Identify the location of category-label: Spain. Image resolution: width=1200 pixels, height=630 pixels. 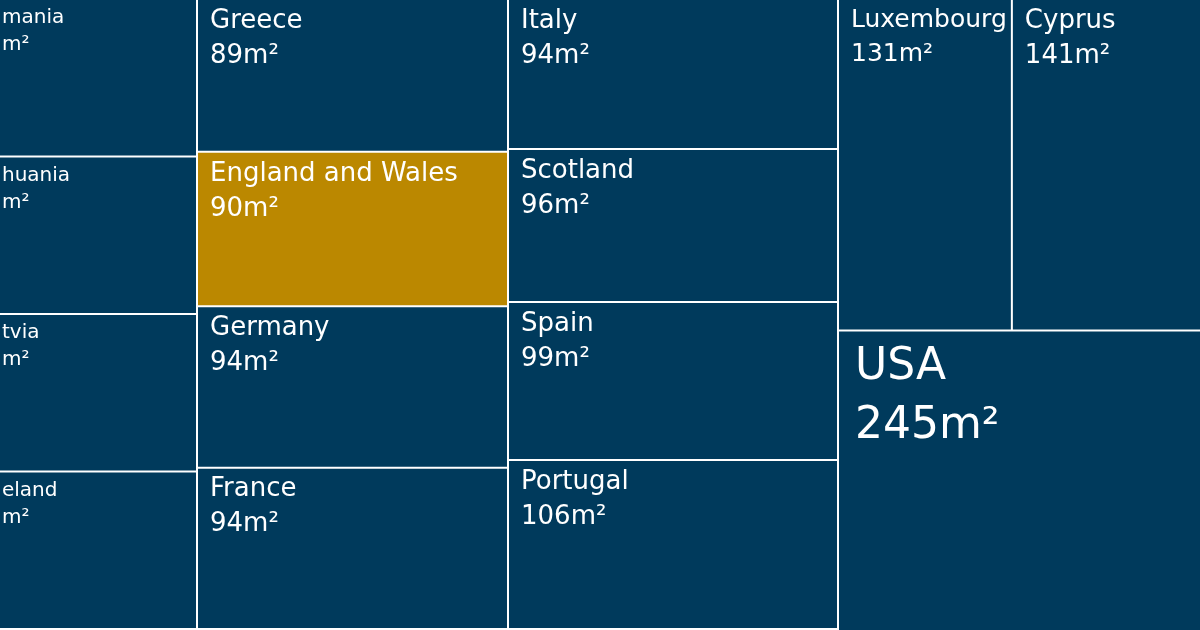
(557, 321).